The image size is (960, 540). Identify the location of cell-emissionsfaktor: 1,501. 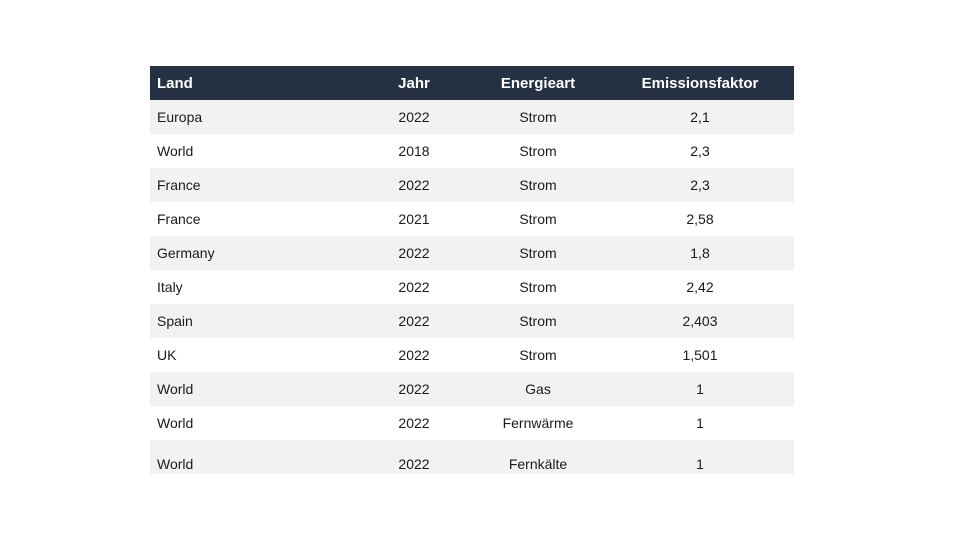
(700, 355).